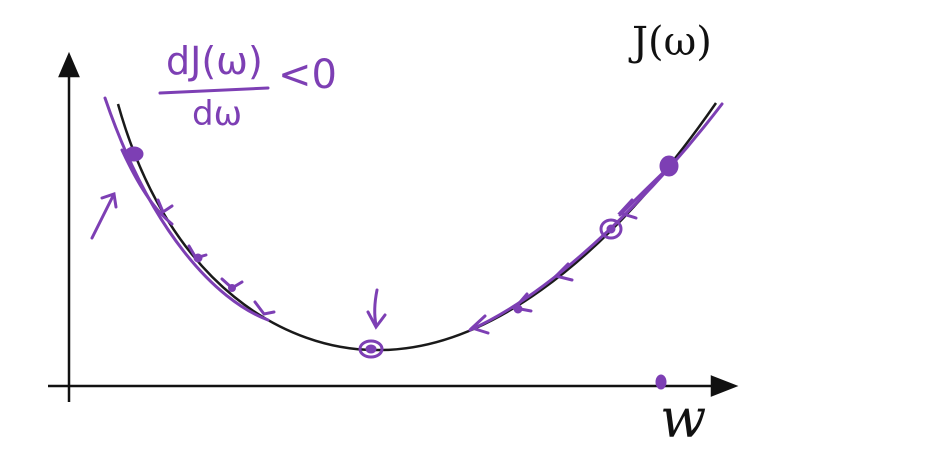 This screenshot has height=472, width=938. What do you see at coordinates (661, 382) in the screenshot?
I see `axis-w-marker` at bounding box center [661, 382].